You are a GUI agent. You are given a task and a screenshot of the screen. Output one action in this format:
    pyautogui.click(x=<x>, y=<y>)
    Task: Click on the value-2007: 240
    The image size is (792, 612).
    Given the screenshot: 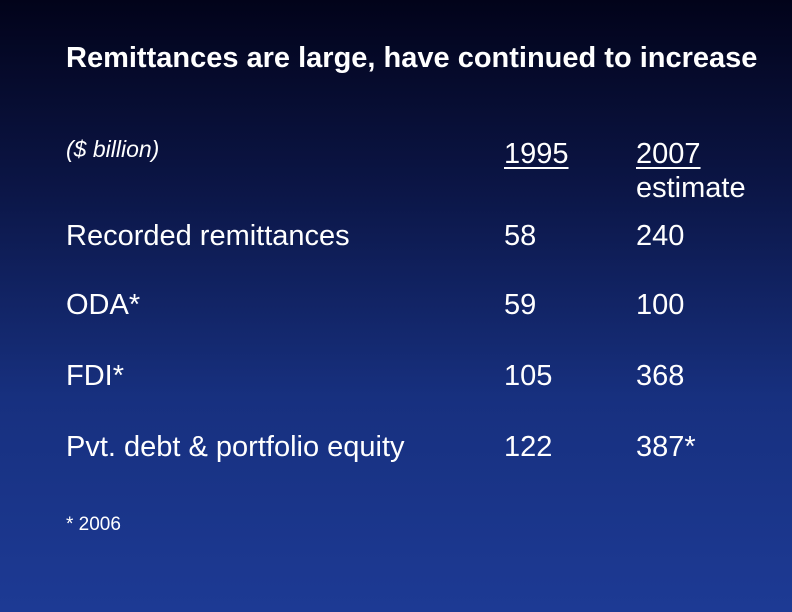 What is the action you would take?
    pyautogui.click(x=660, y=236)
    